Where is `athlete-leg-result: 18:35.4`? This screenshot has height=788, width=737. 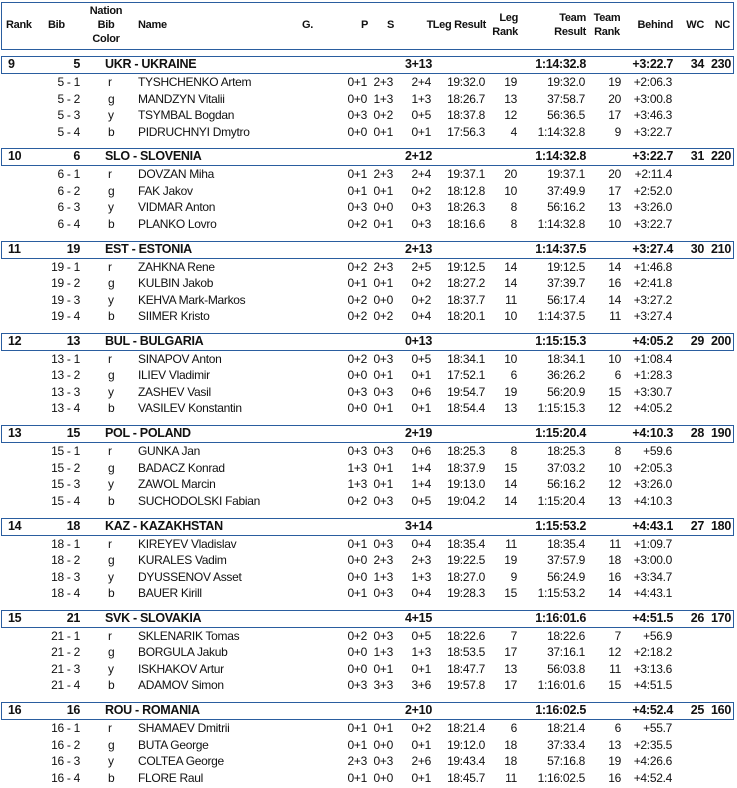 athlete-leg-result: 18:35.4 is located at coordinates (466, 543).